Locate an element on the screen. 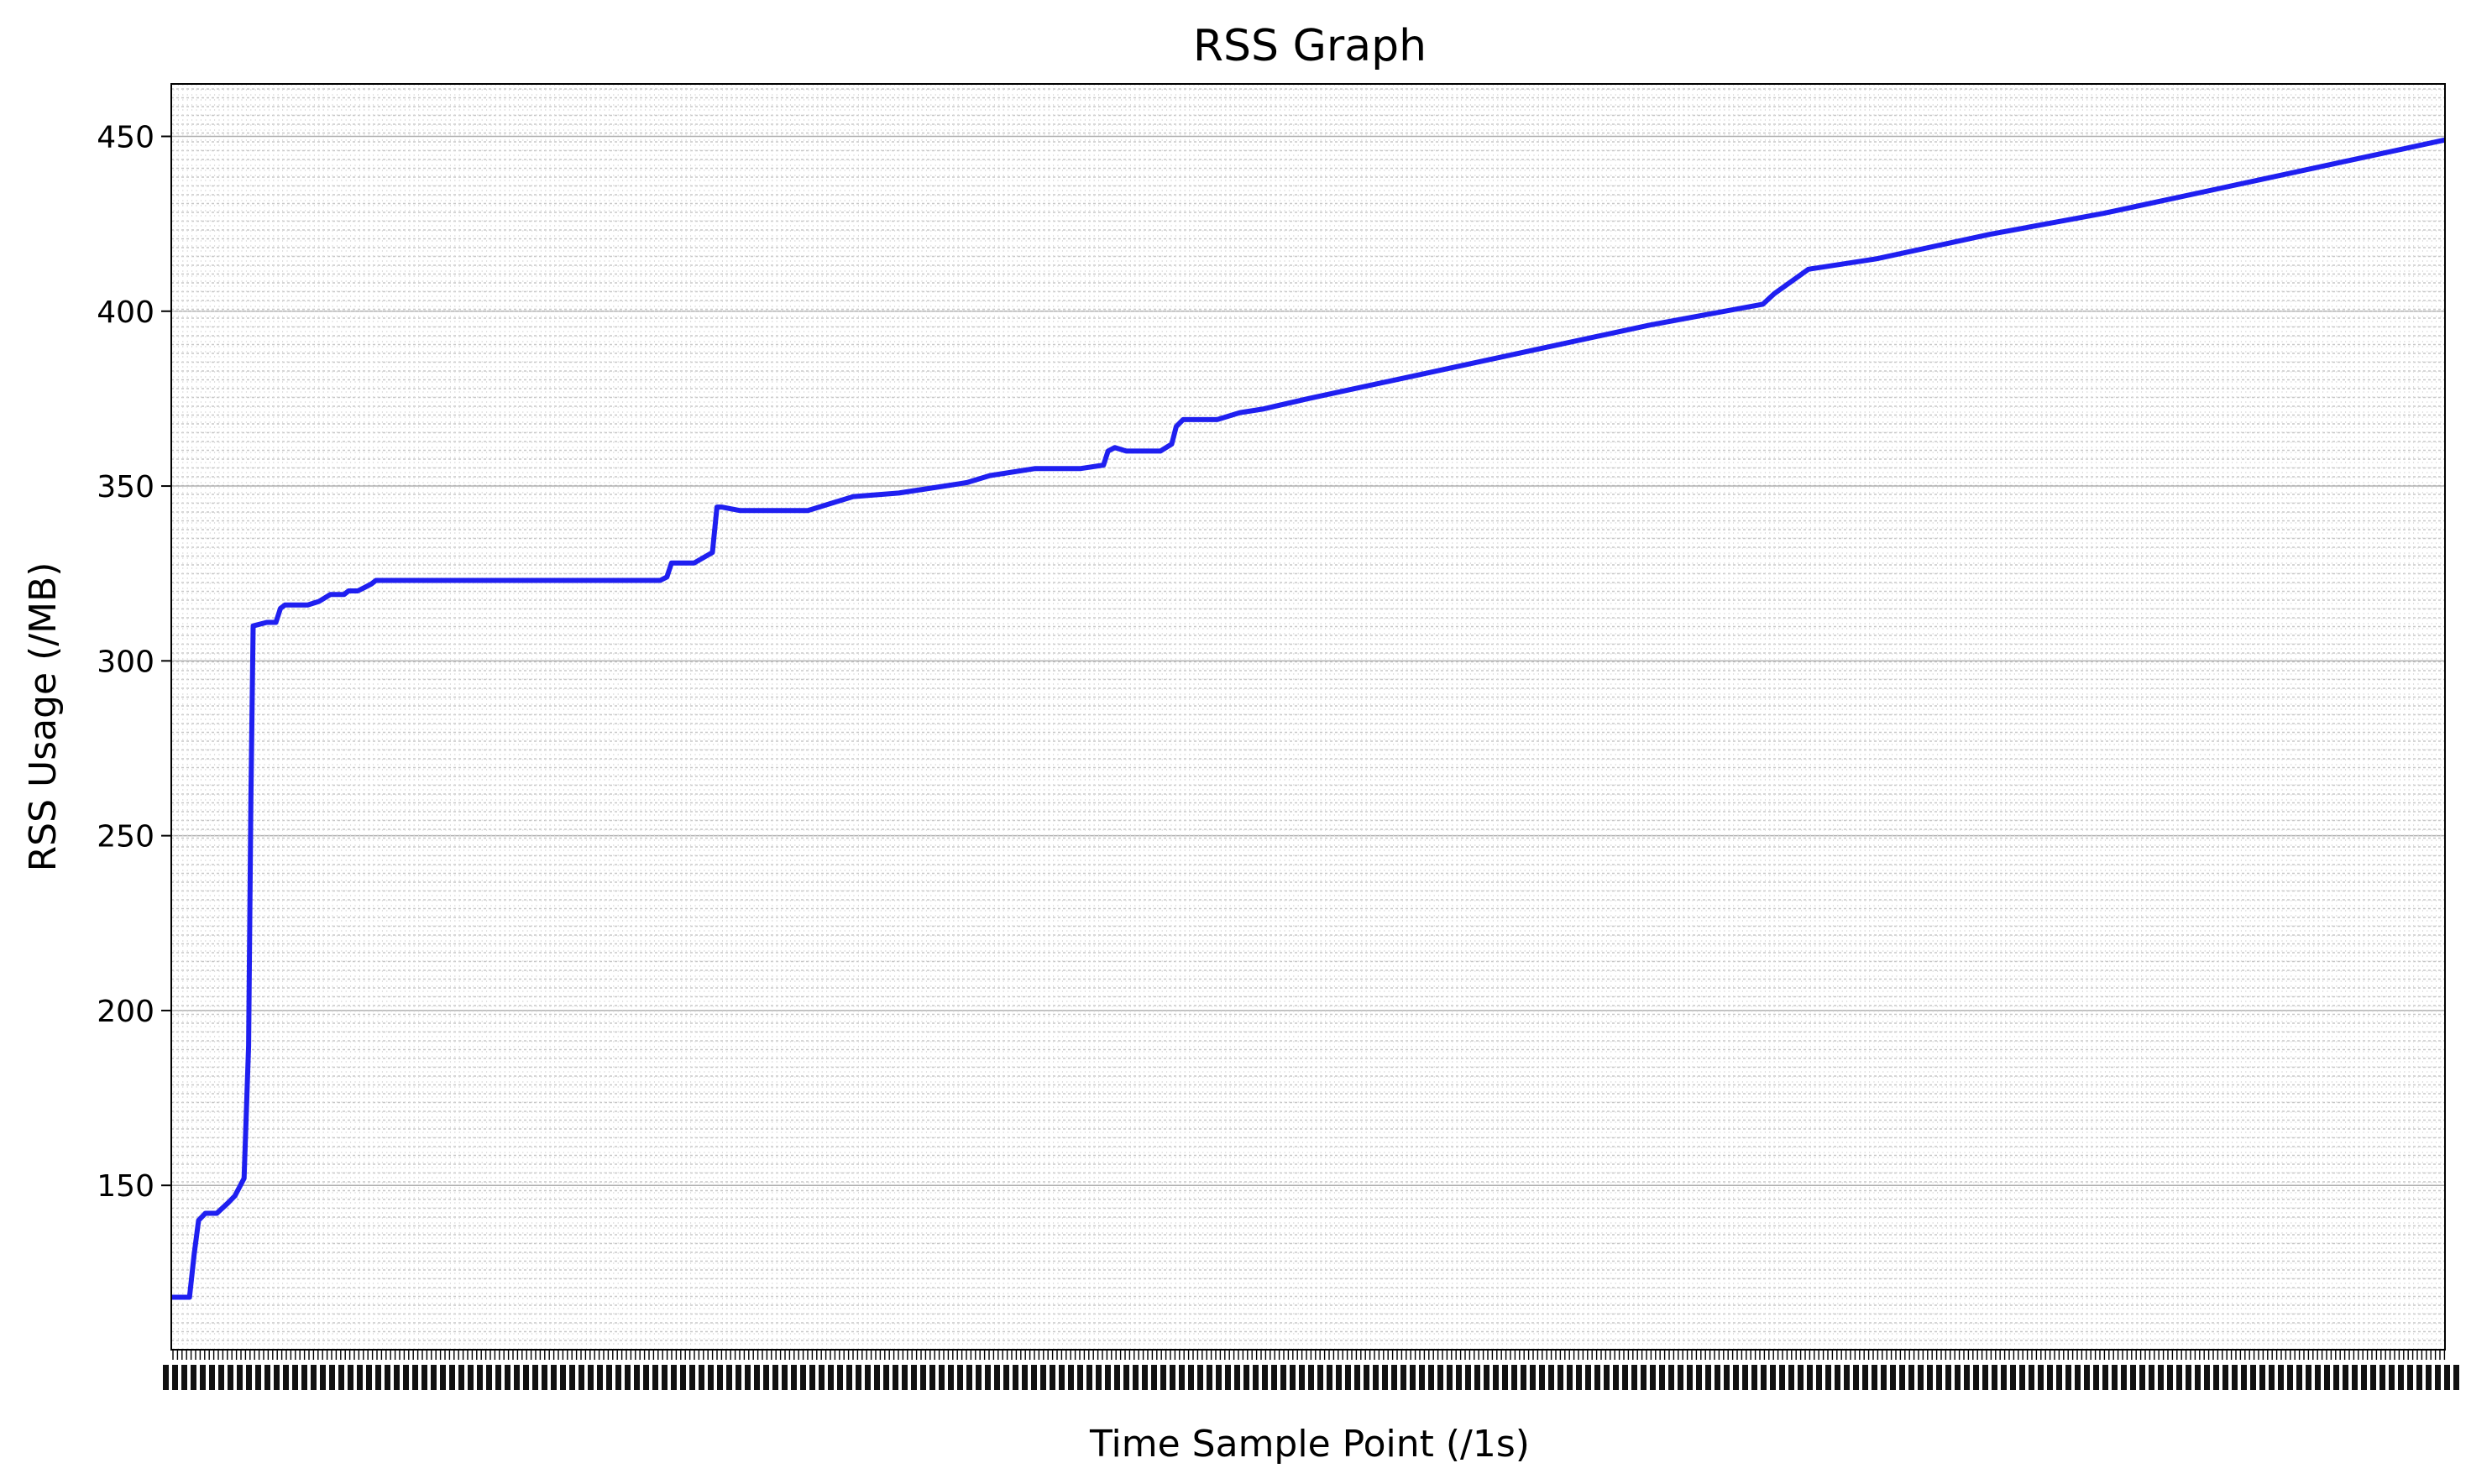 The height and width of the screenshot is (1484, 2492). y-tick-label: 350 is located at coordinates (125, 487).